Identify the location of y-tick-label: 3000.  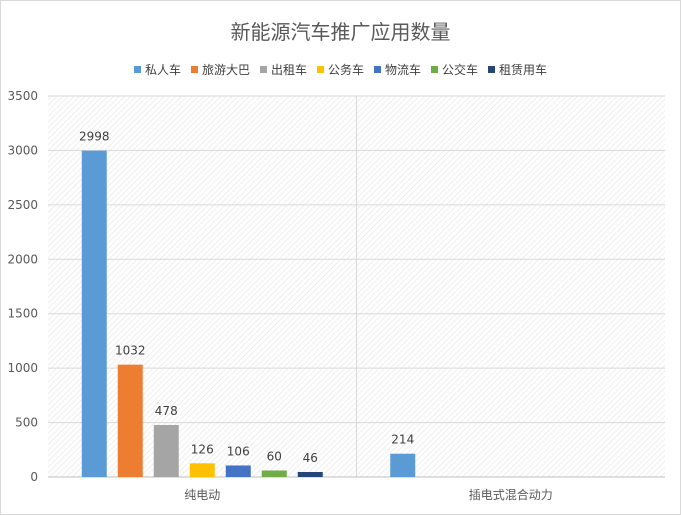
(22, 150).